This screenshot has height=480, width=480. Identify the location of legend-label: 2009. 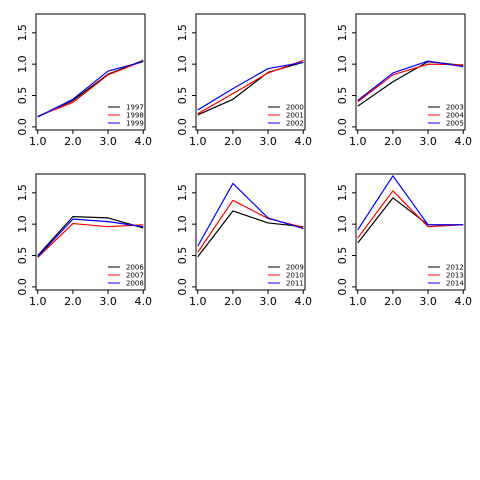
(295, 268).